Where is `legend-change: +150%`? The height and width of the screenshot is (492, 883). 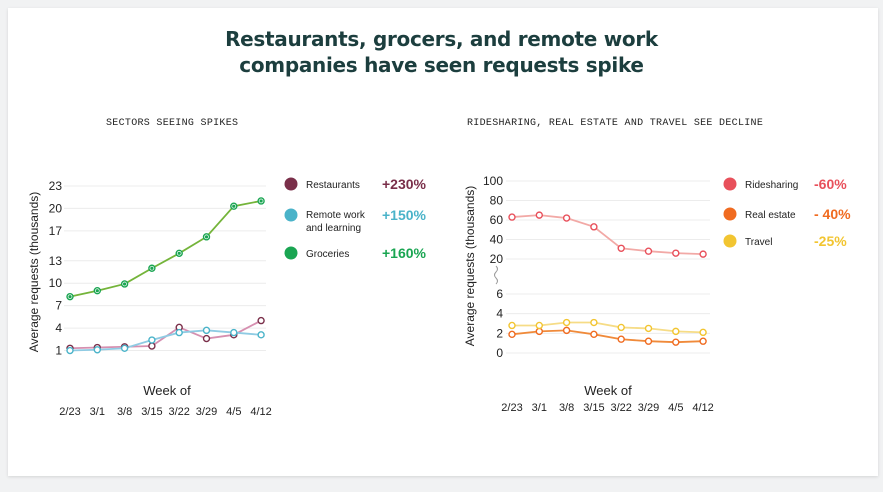
legend-change: +150% is located at coordinates (404, 215).